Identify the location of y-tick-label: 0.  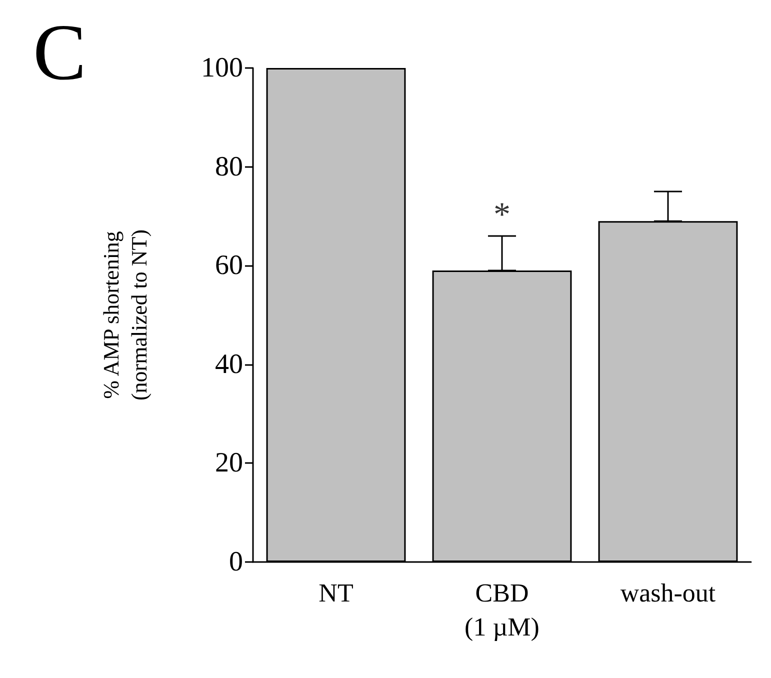
(236, 562).